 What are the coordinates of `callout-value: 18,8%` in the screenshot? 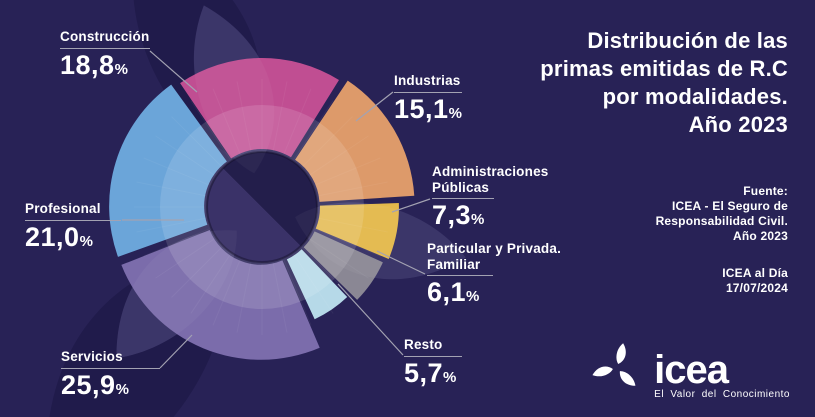 It's located at (105, 67).